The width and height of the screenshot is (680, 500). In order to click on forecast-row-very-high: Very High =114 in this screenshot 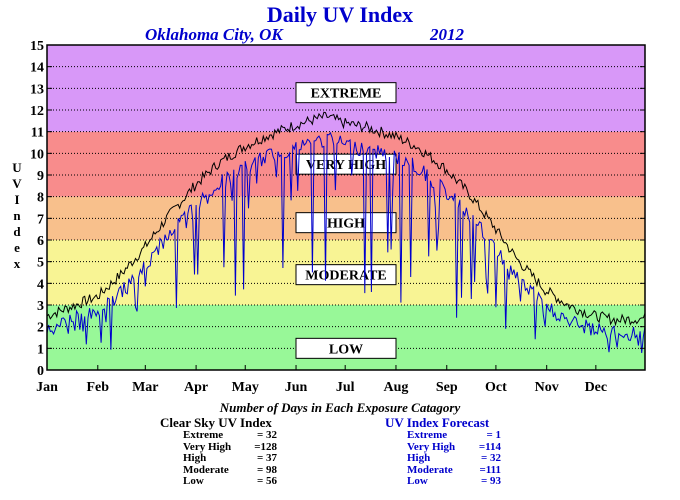, I will do `click(454, 447)`.